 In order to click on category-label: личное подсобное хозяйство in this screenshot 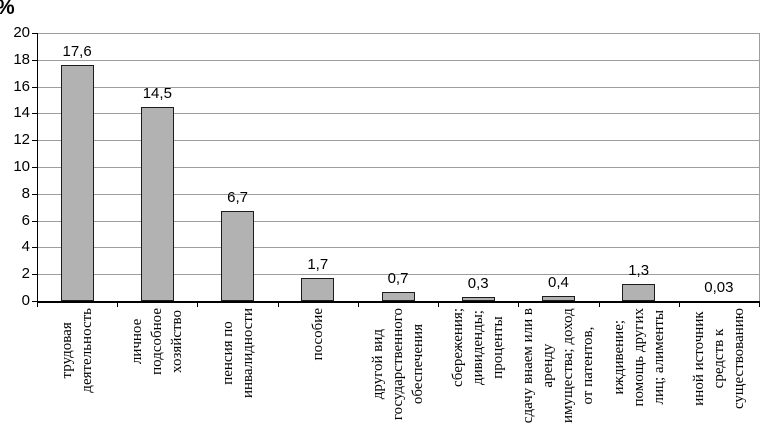, I will do `click(157, 341)`.